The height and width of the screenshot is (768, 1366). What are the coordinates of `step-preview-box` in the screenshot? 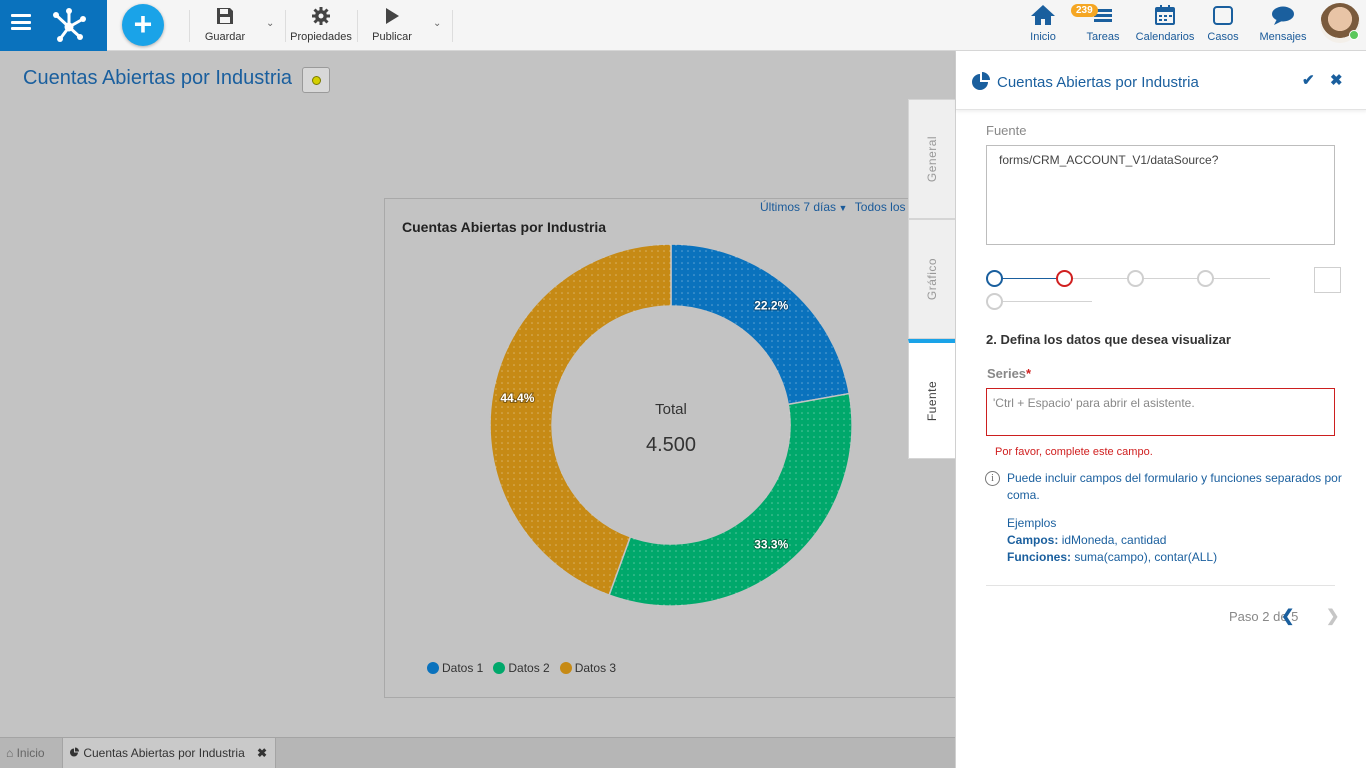 It's located at (1327, 280).